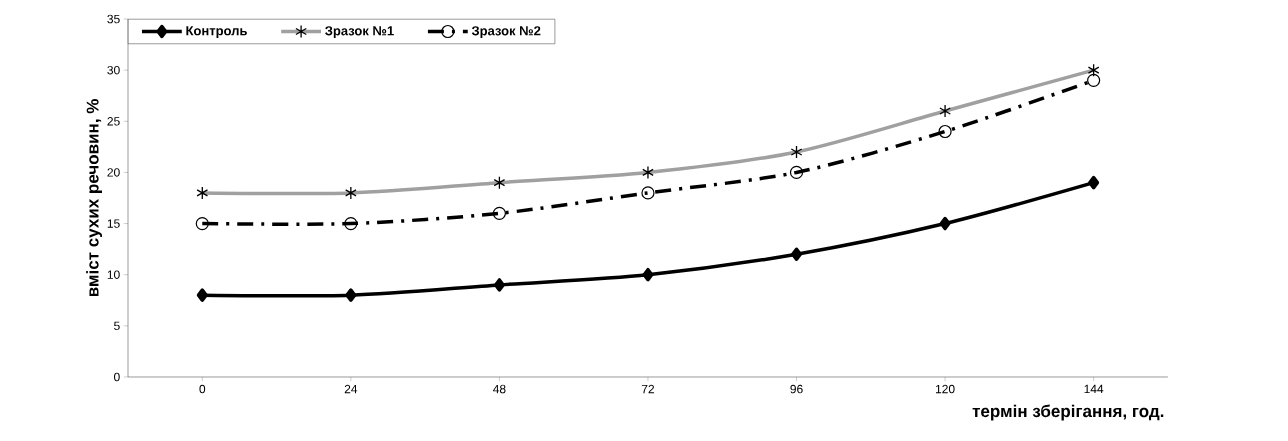 This screenshot has width=1288, height=441. I want to click on y-tick-label: 15, so click(113, 223).